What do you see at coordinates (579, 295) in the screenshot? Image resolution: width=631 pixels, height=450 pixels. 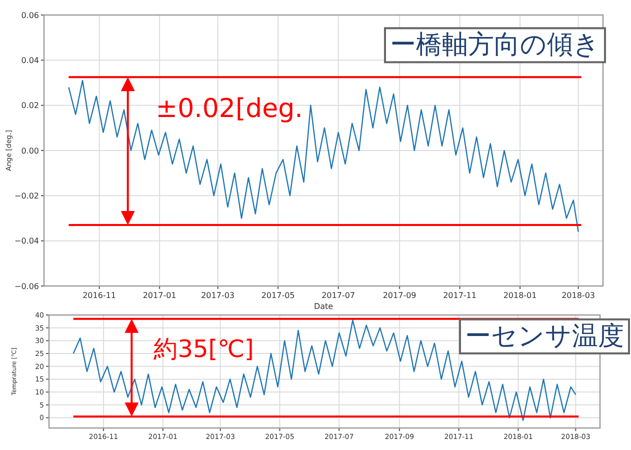 I see `x-tick-label: 2018-03` at bounding box center [579, 295].